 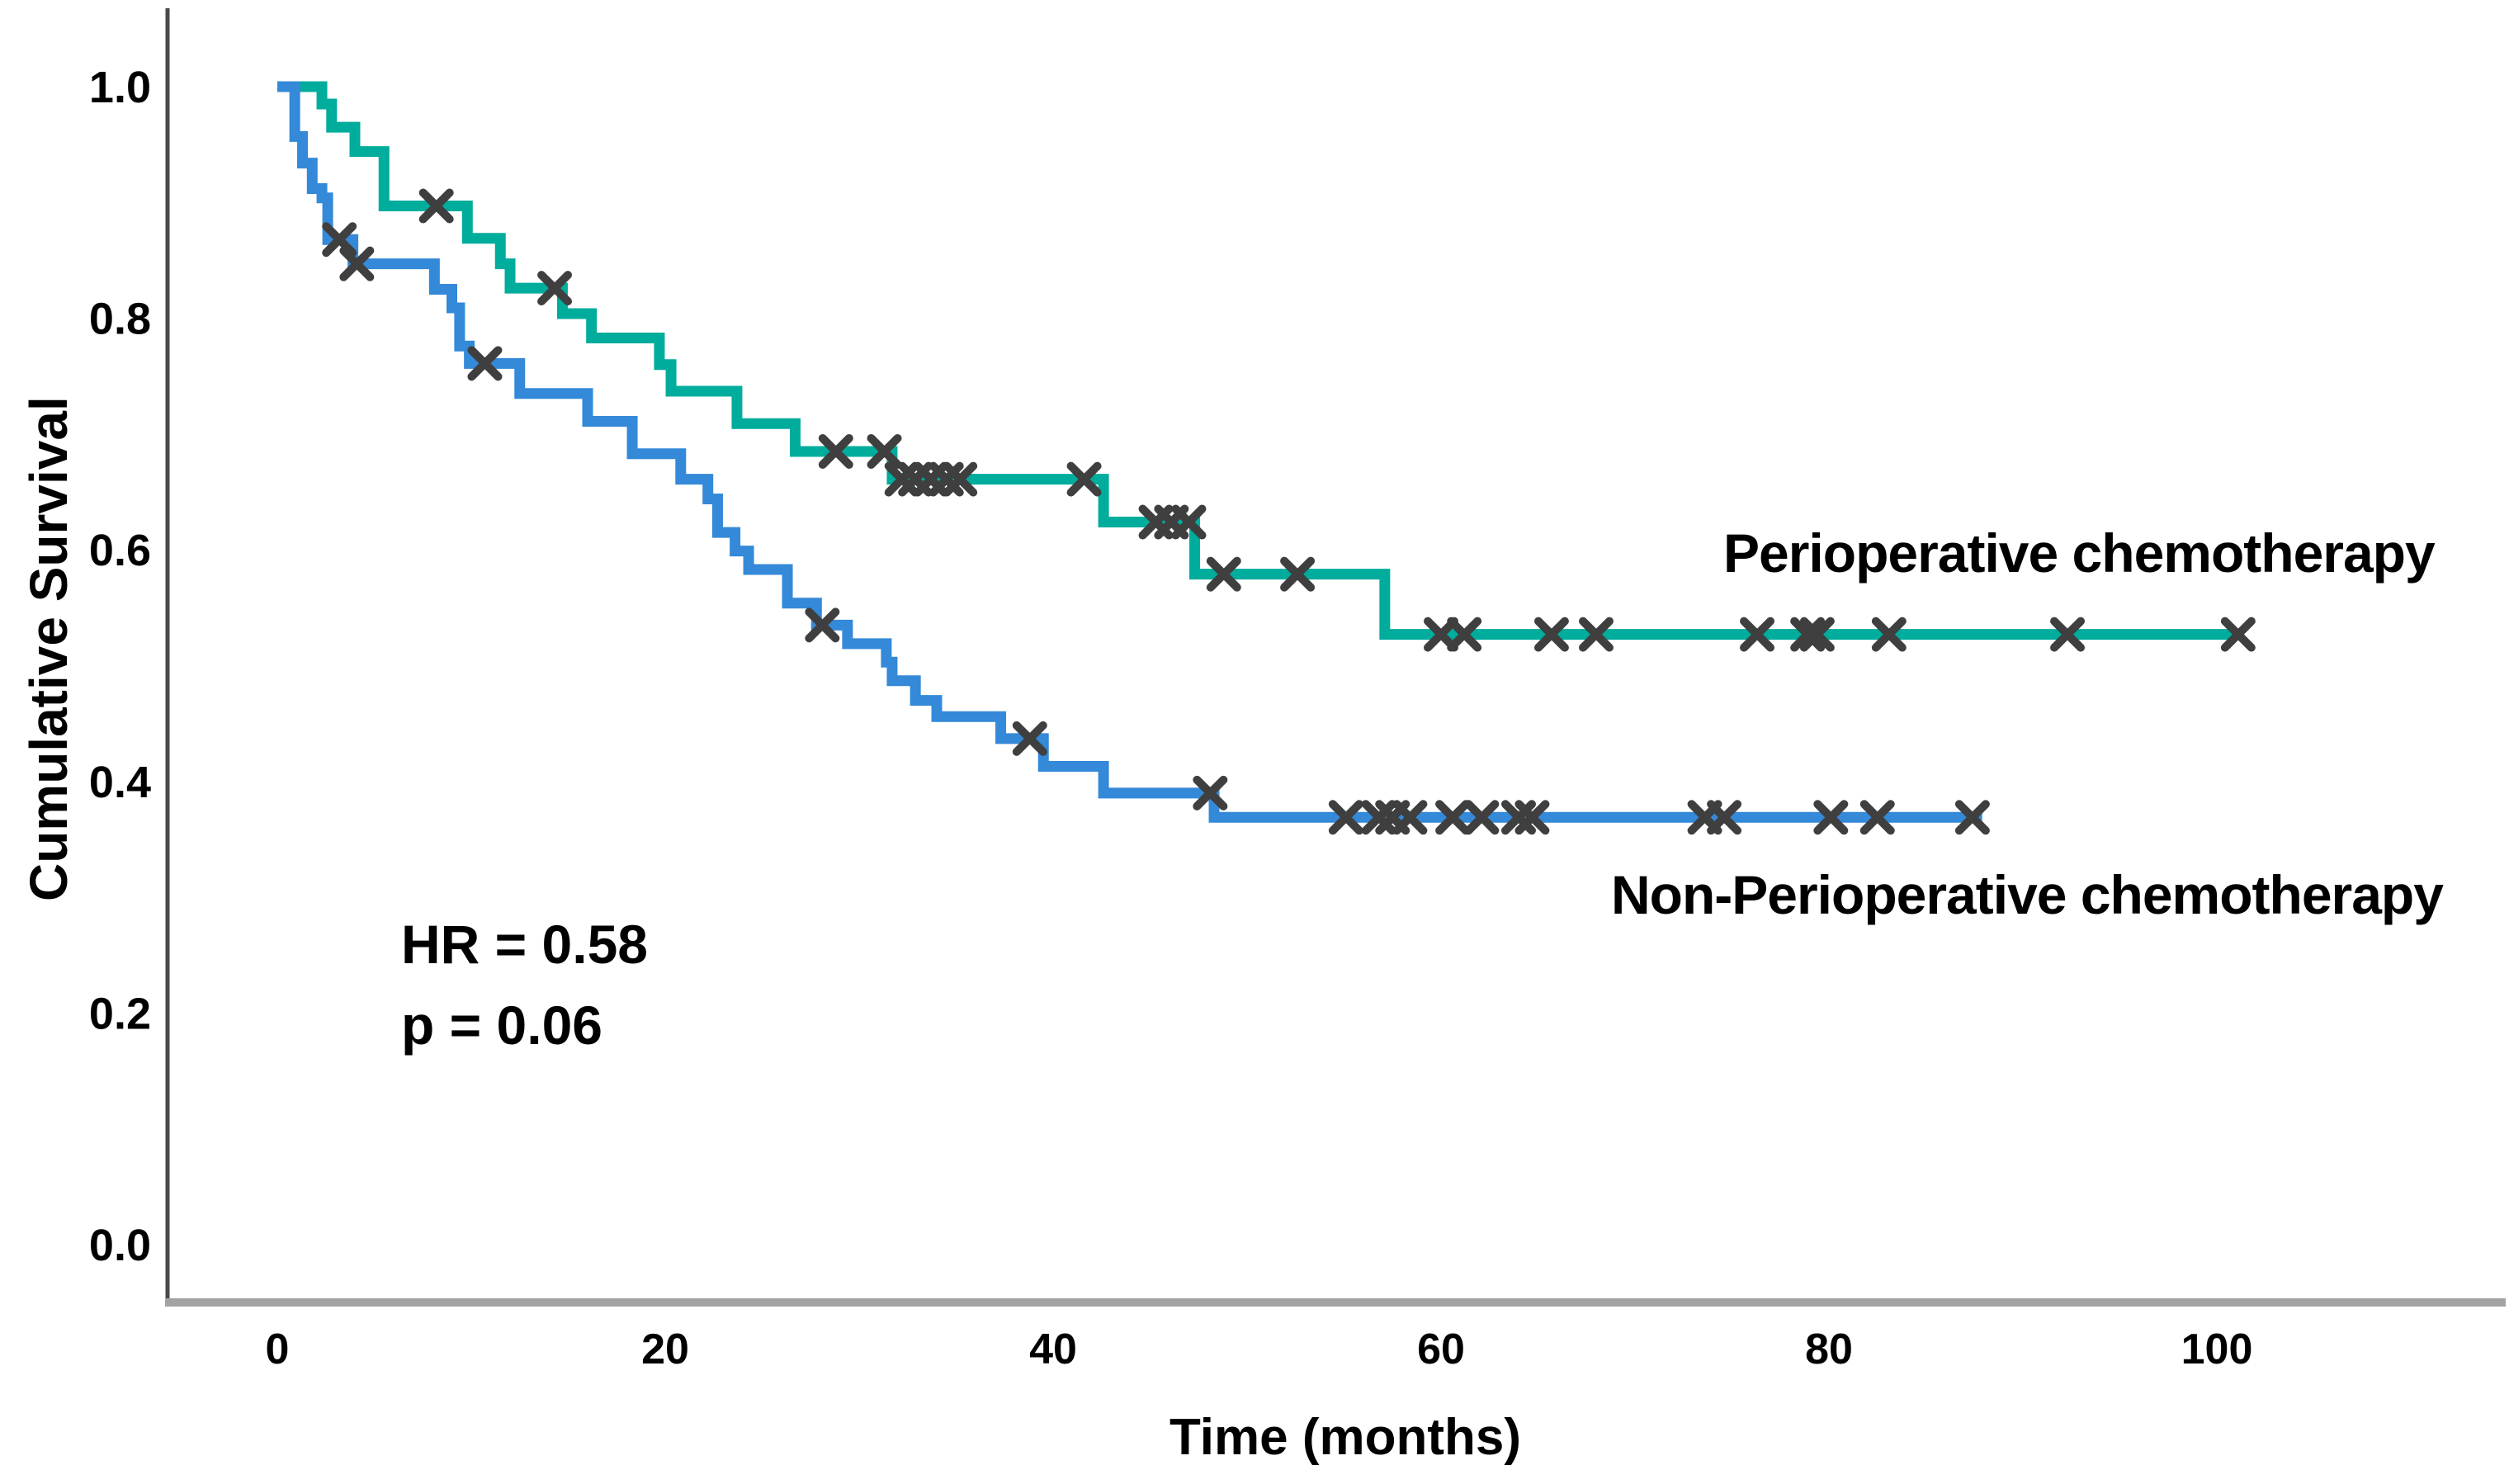 I want to click on y-tick-label-1.0: 1.0, so click(x=120, y=87).